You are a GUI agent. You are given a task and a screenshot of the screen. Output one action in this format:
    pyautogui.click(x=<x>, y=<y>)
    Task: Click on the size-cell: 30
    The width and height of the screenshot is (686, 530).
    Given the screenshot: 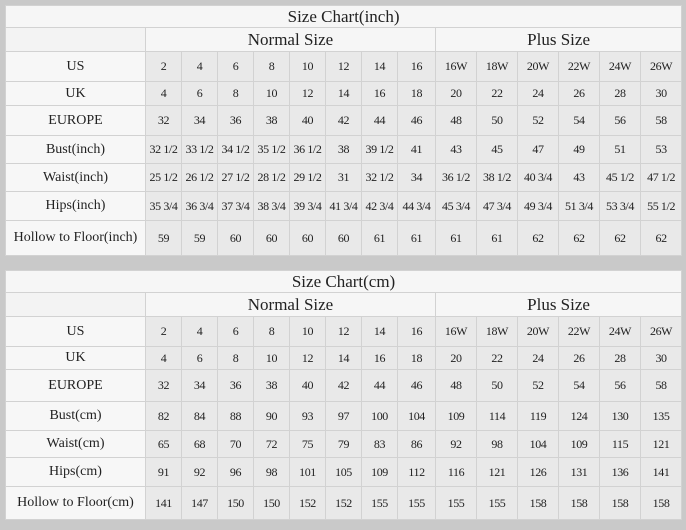 What is the action you would take?
    pyautogui.click(x=661, y=93)
    